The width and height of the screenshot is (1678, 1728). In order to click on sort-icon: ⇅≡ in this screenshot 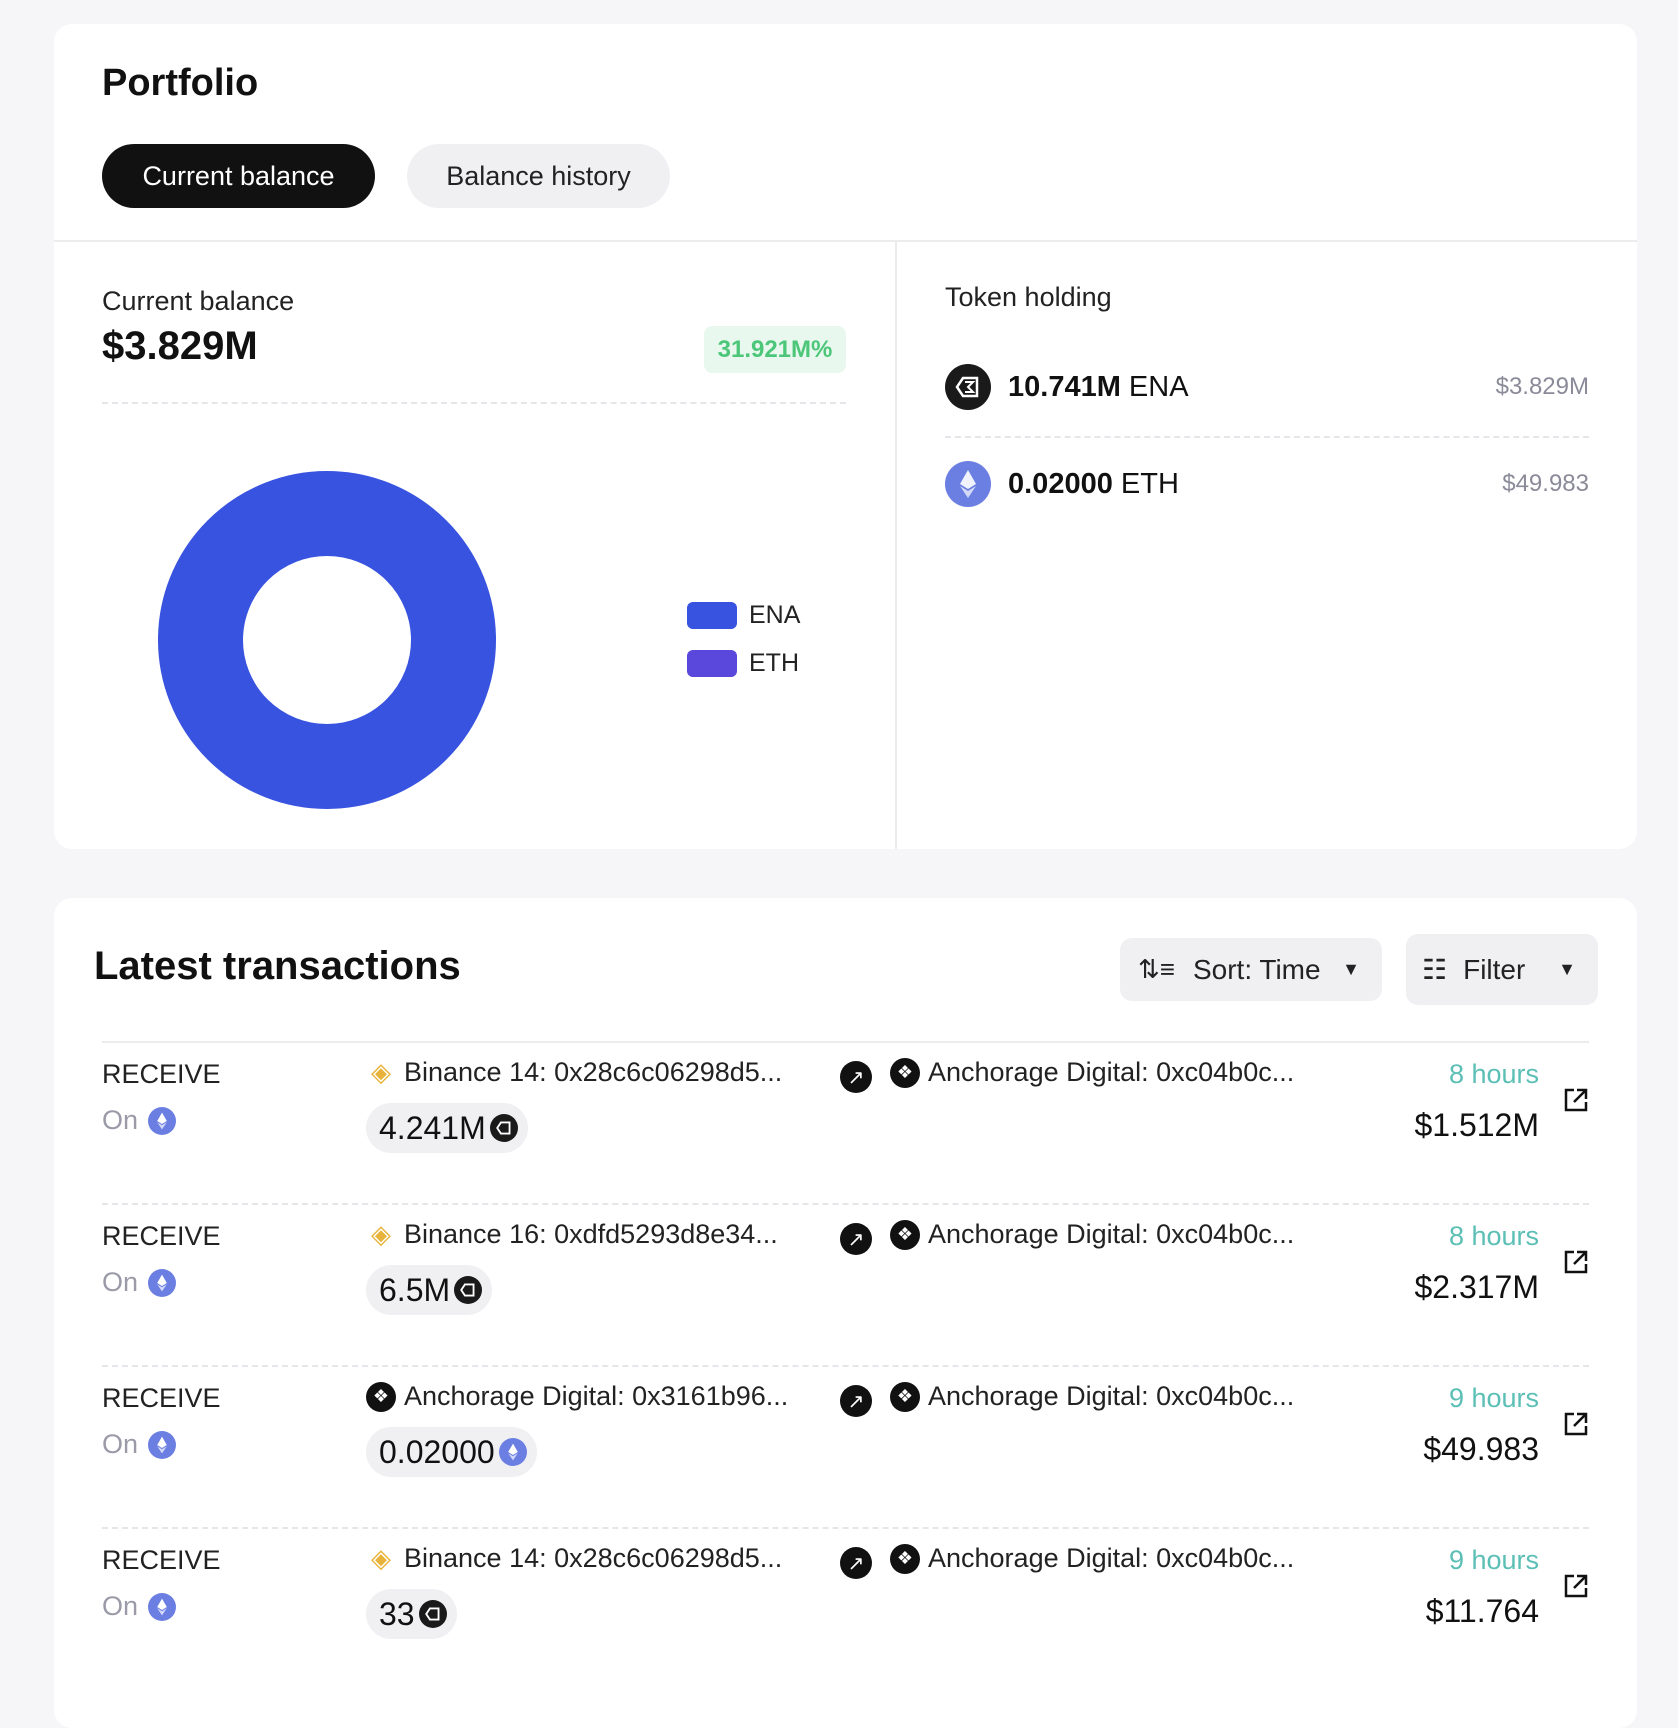, I will do `click(1156, 969)`.